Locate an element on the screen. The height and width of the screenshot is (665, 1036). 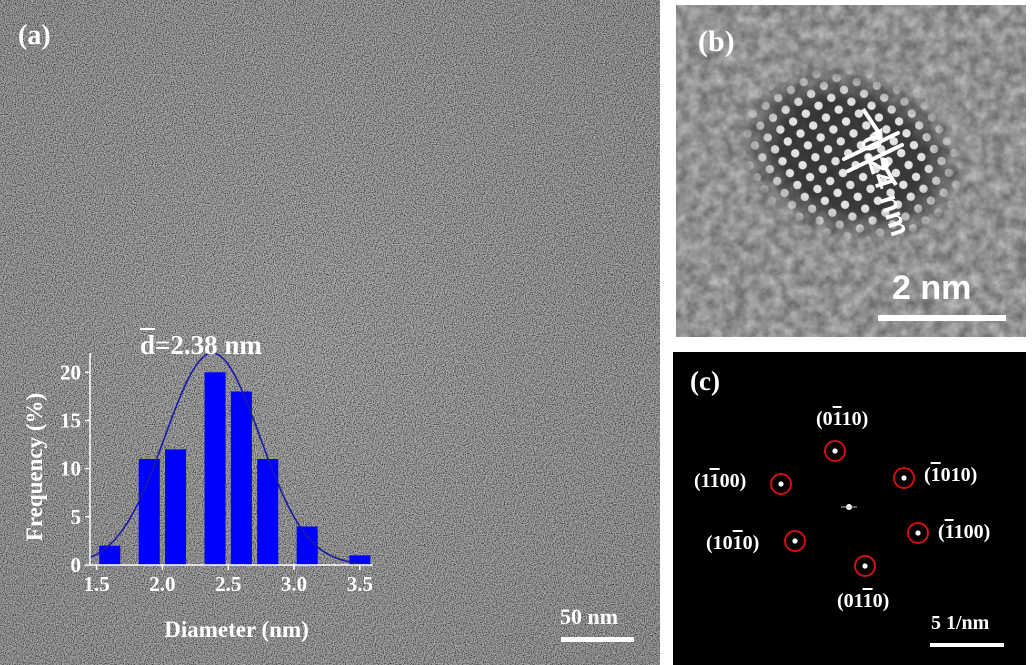
y-tick-label: 20 is located at coordinates (70, 372).